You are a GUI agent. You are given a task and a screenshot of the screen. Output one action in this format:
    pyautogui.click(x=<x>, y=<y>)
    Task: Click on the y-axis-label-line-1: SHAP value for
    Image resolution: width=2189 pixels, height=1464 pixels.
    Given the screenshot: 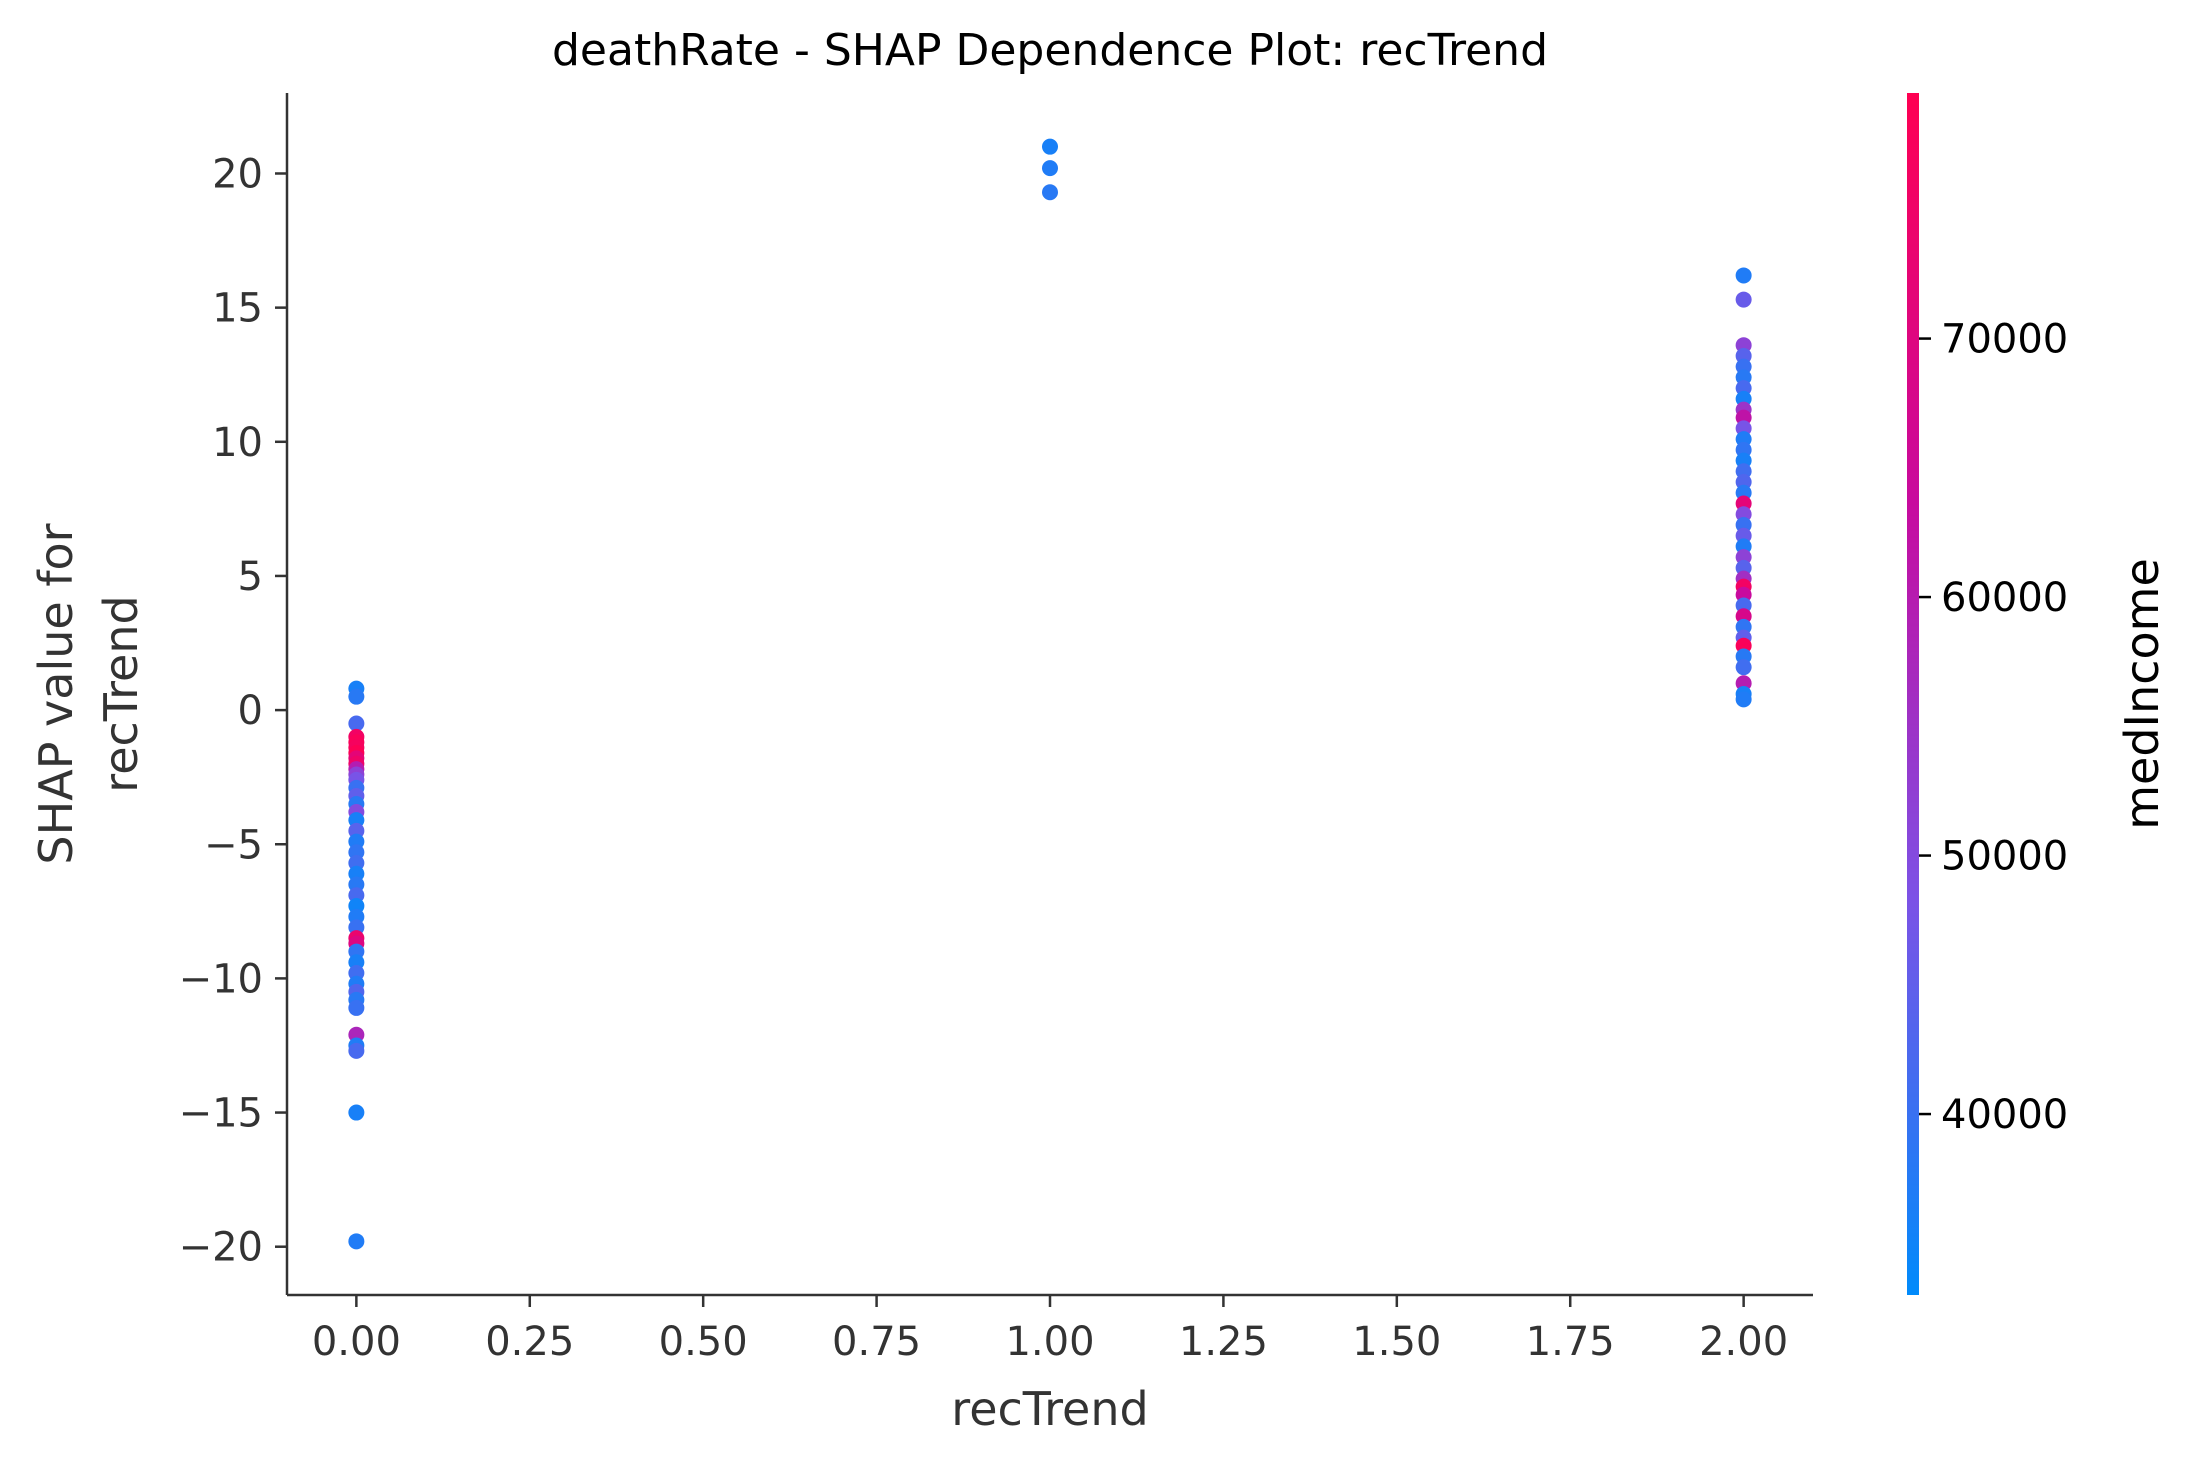 What is the action you would take?
    pyautogui.click(x=56, y=693)
    